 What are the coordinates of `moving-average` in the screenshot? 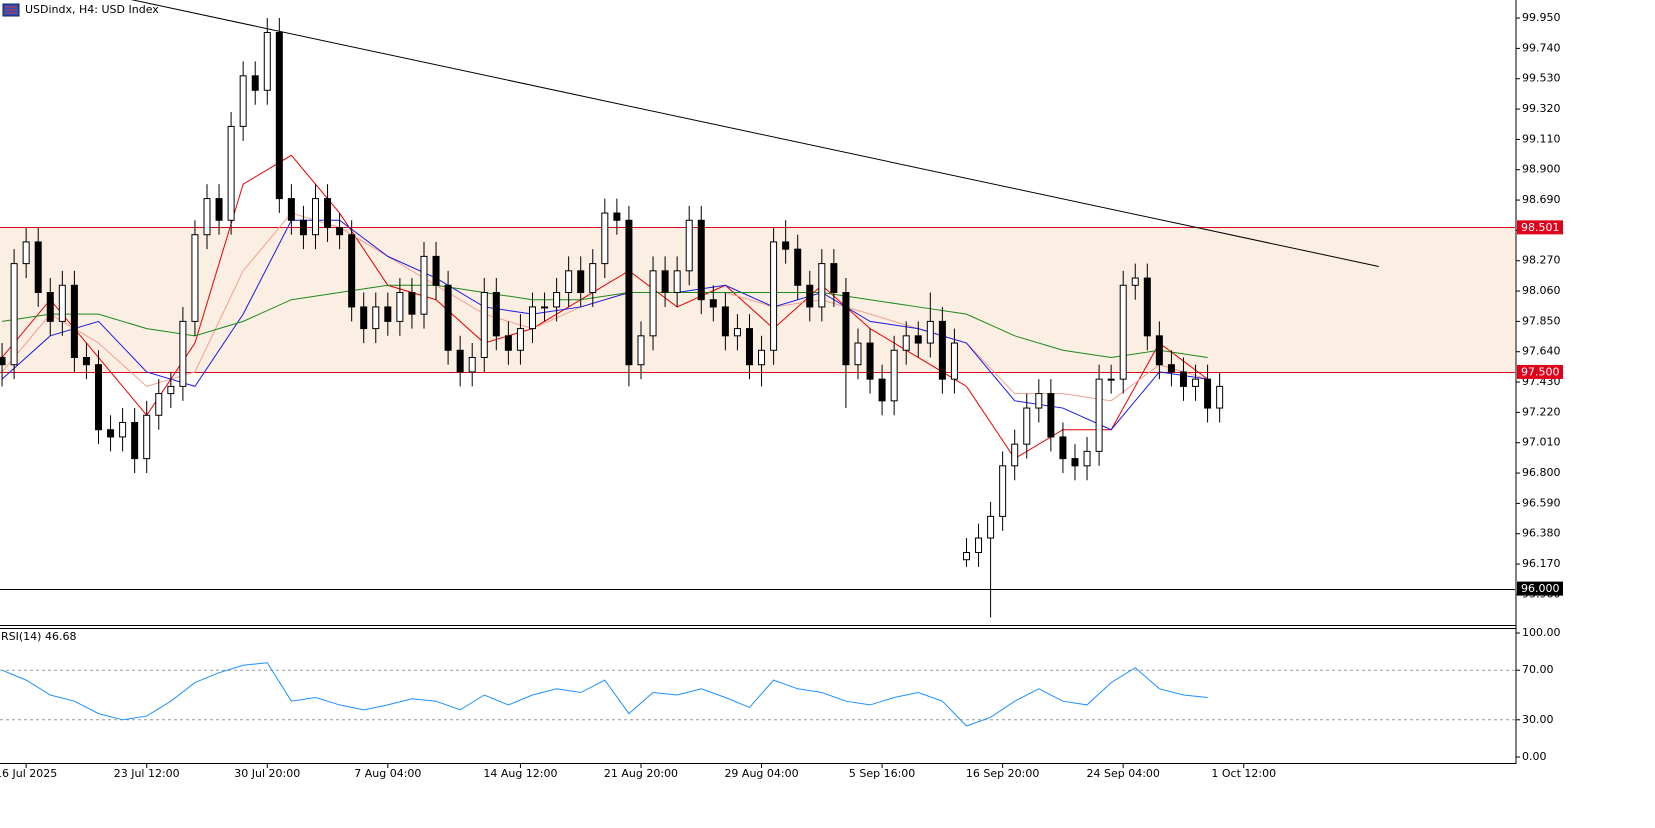 It's located at (604, 321).